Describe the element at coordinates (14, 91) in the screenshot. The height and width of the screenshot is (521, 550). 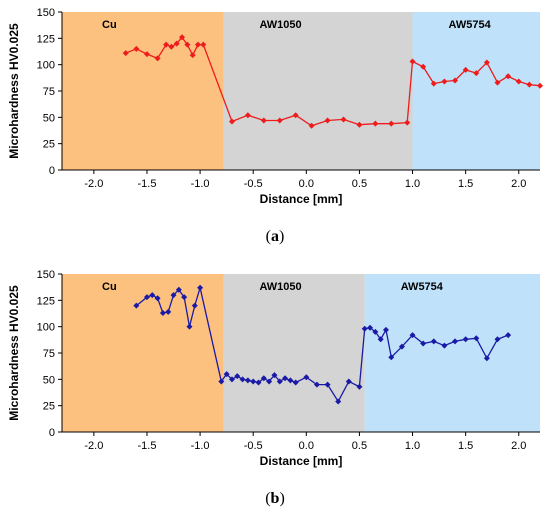
I see `y-axis-label: Microhardness HV0.025` at that location.